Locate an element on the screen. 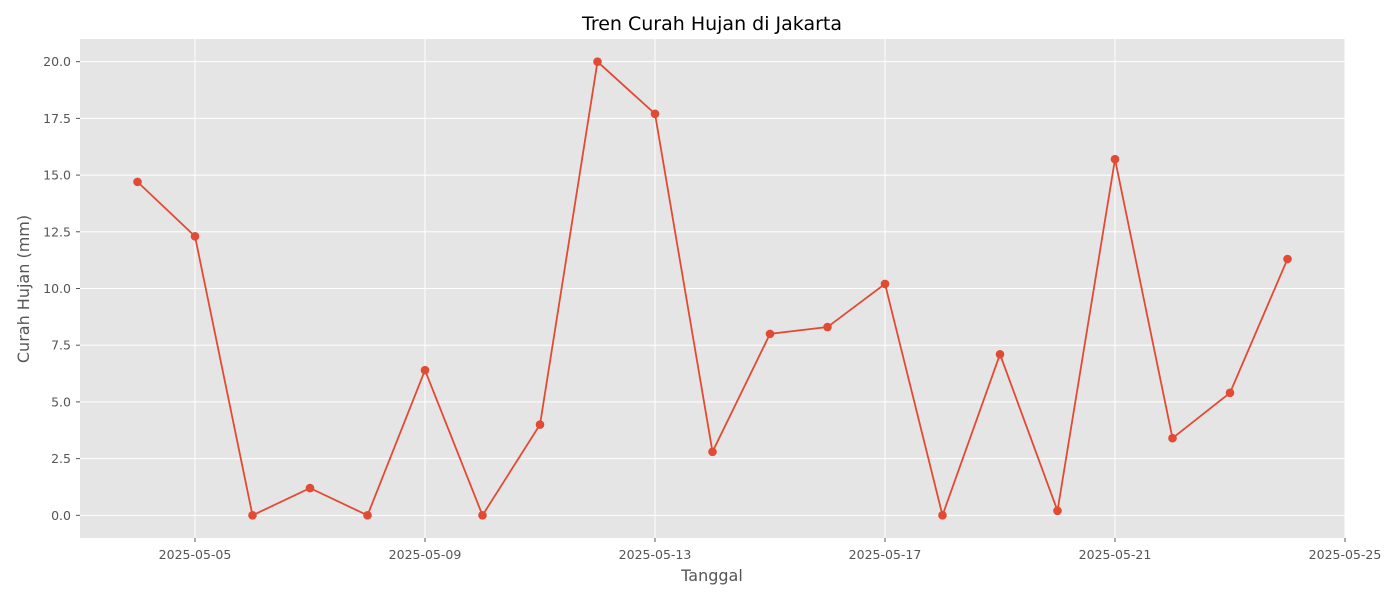 The height and width of the screenshot is (600, 1400). chart-title: Tren Curah Hujan di Jakarta is located at coordinates (711, 24).